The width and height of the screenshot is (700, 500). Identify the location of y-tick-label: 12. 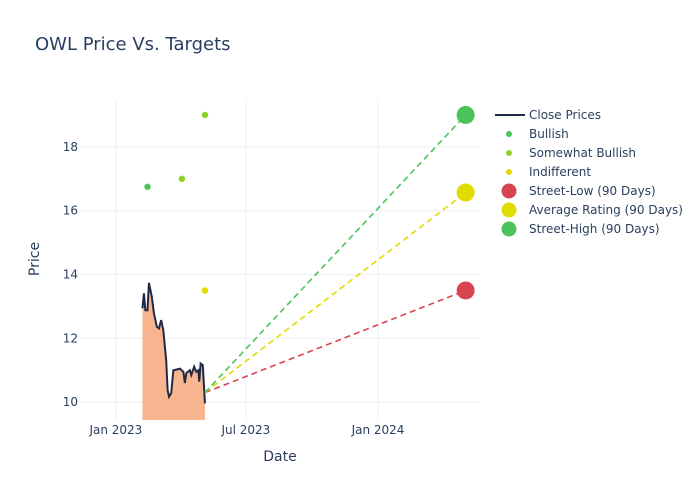
(70, 338).